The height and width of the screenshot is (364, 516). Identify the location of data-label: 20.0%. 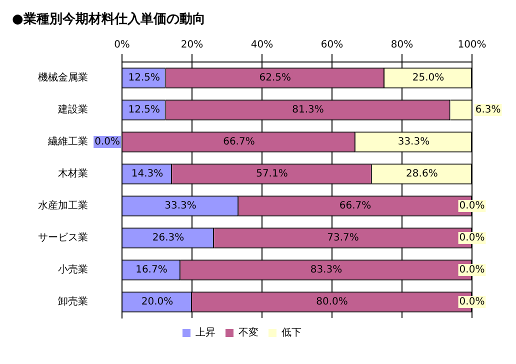
(157, 302).